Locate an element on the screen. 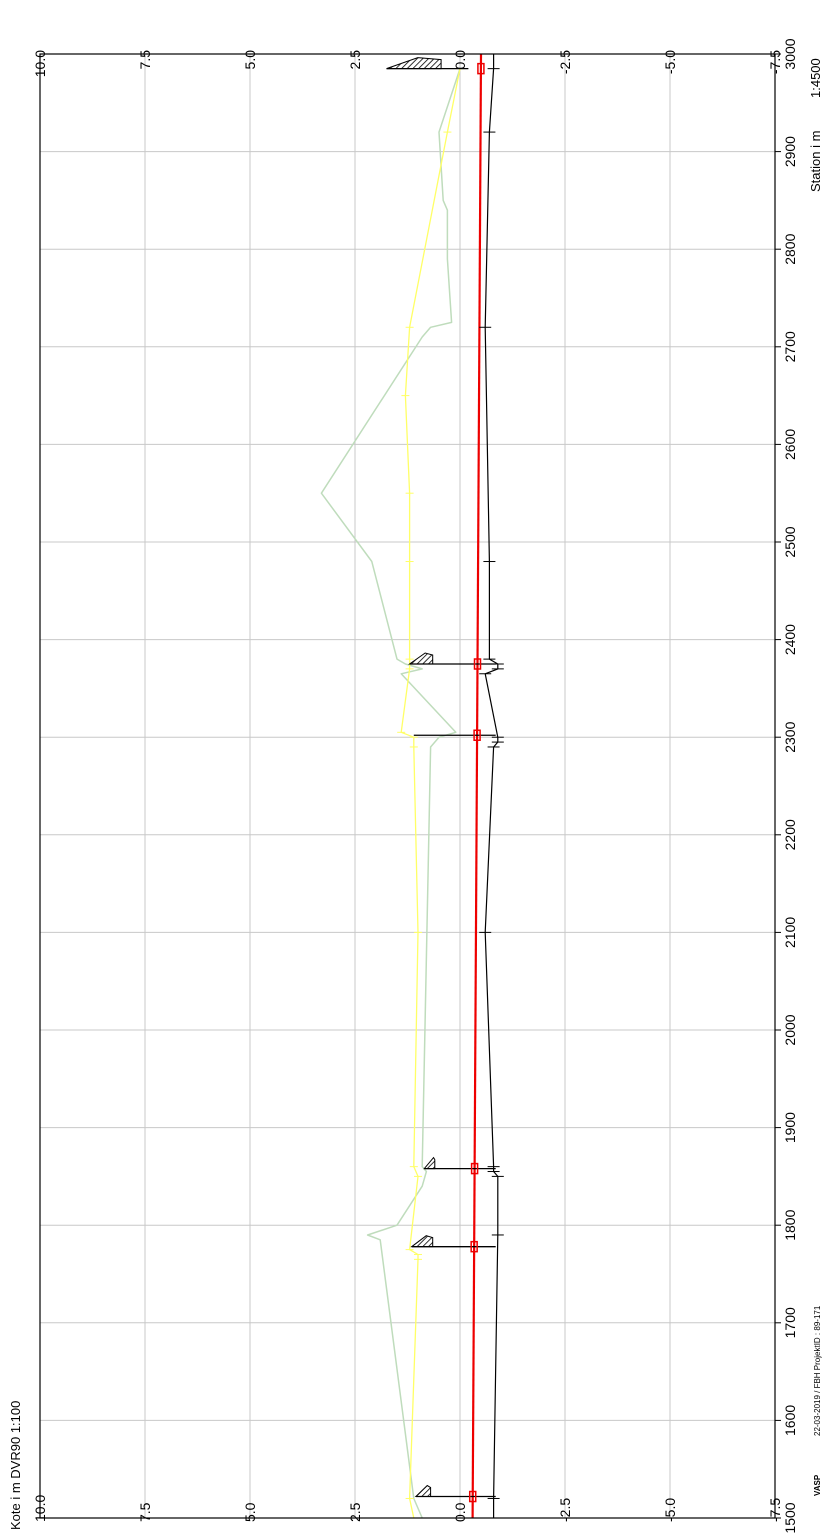 The height and width of the screenshot is (1533, 828). series-line-bottom is located at coordinates (491, 786).